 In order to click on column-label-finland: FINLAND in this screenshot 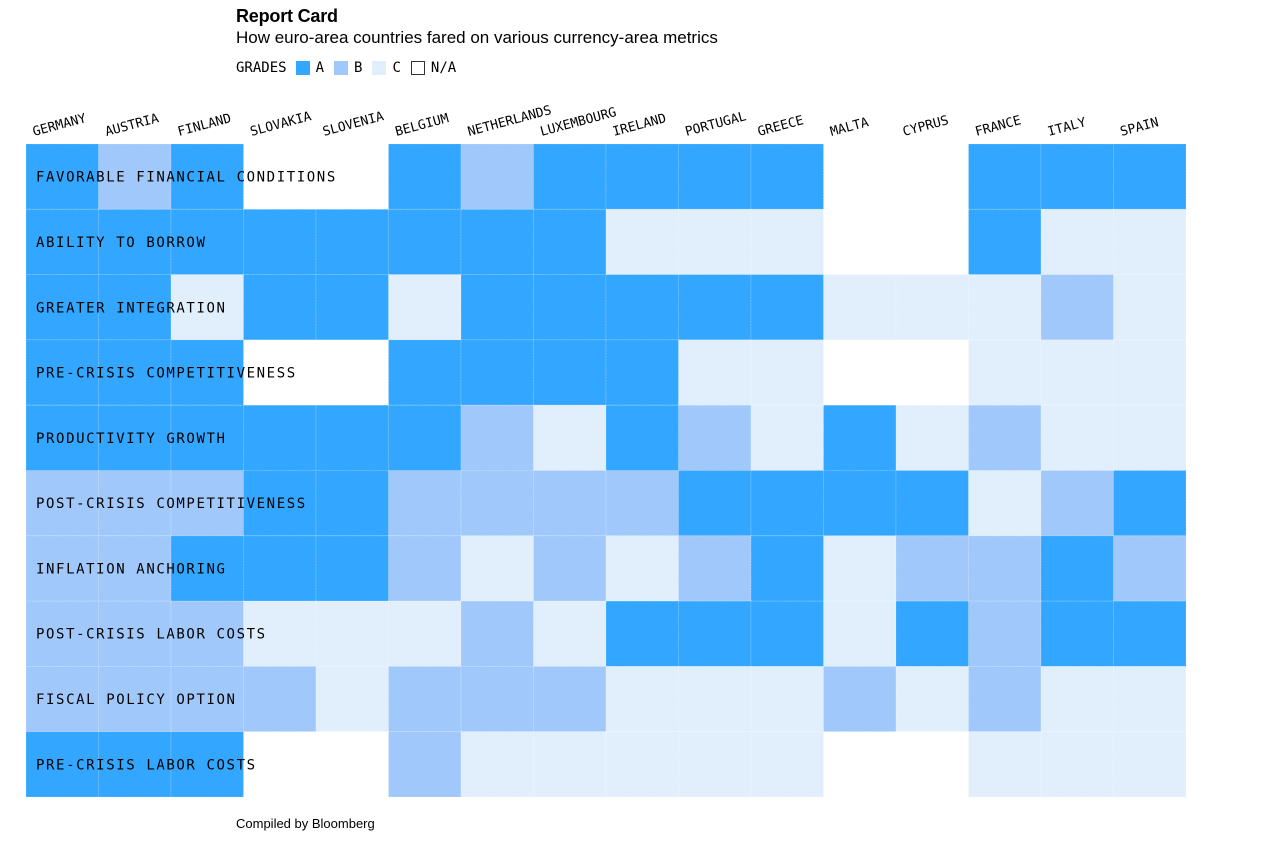, I will do `click(204, 125)`.